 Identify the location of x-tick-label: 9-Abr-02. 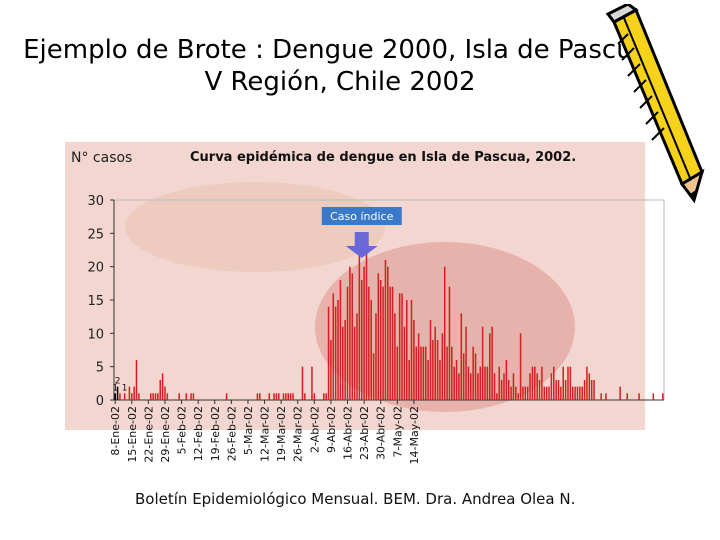
(331, 429).